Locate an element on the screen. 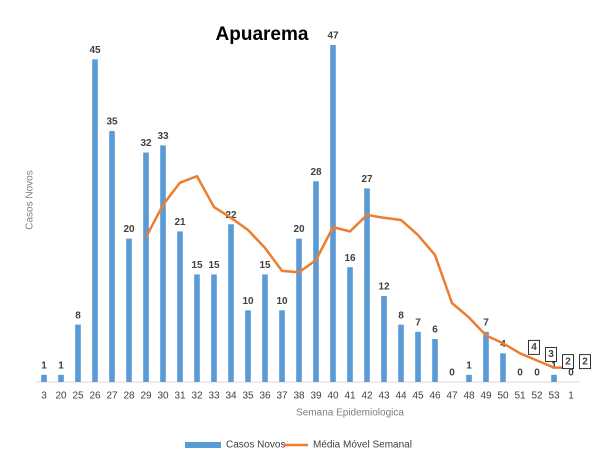 The image size is (592, 461). x-tick-label: 30 is located at coordinates (163, 396).